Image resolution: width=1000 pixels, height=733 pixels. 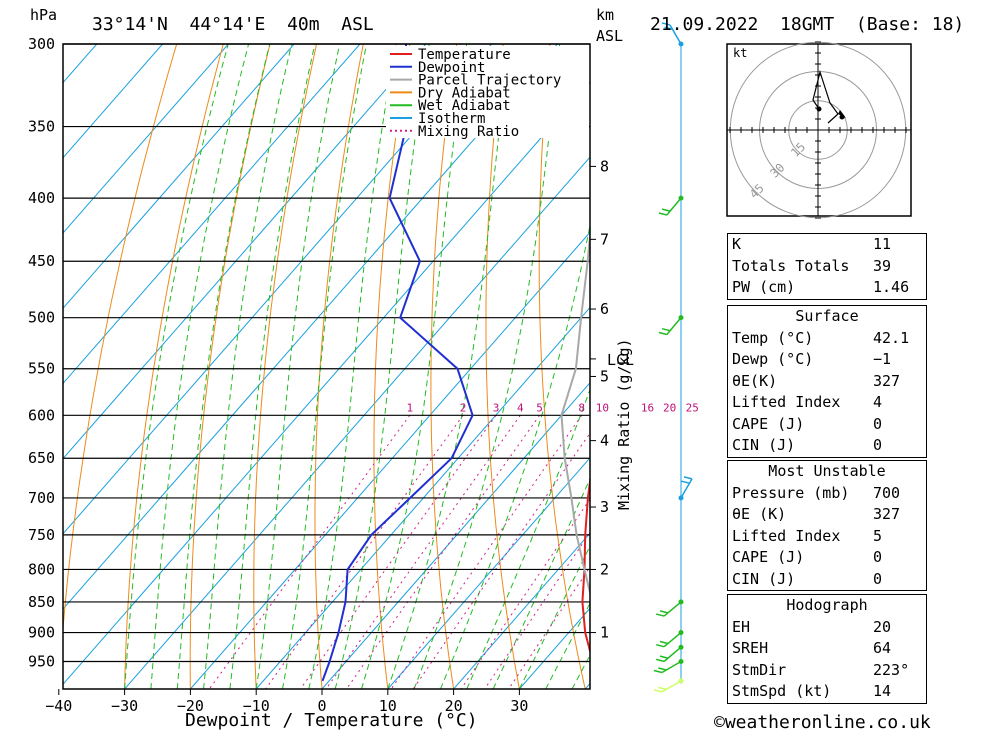 What do you see at coordinates (833, 118) in the screenshot?
I see `hodograph-storm-vector` at bounding box center [833, 118].